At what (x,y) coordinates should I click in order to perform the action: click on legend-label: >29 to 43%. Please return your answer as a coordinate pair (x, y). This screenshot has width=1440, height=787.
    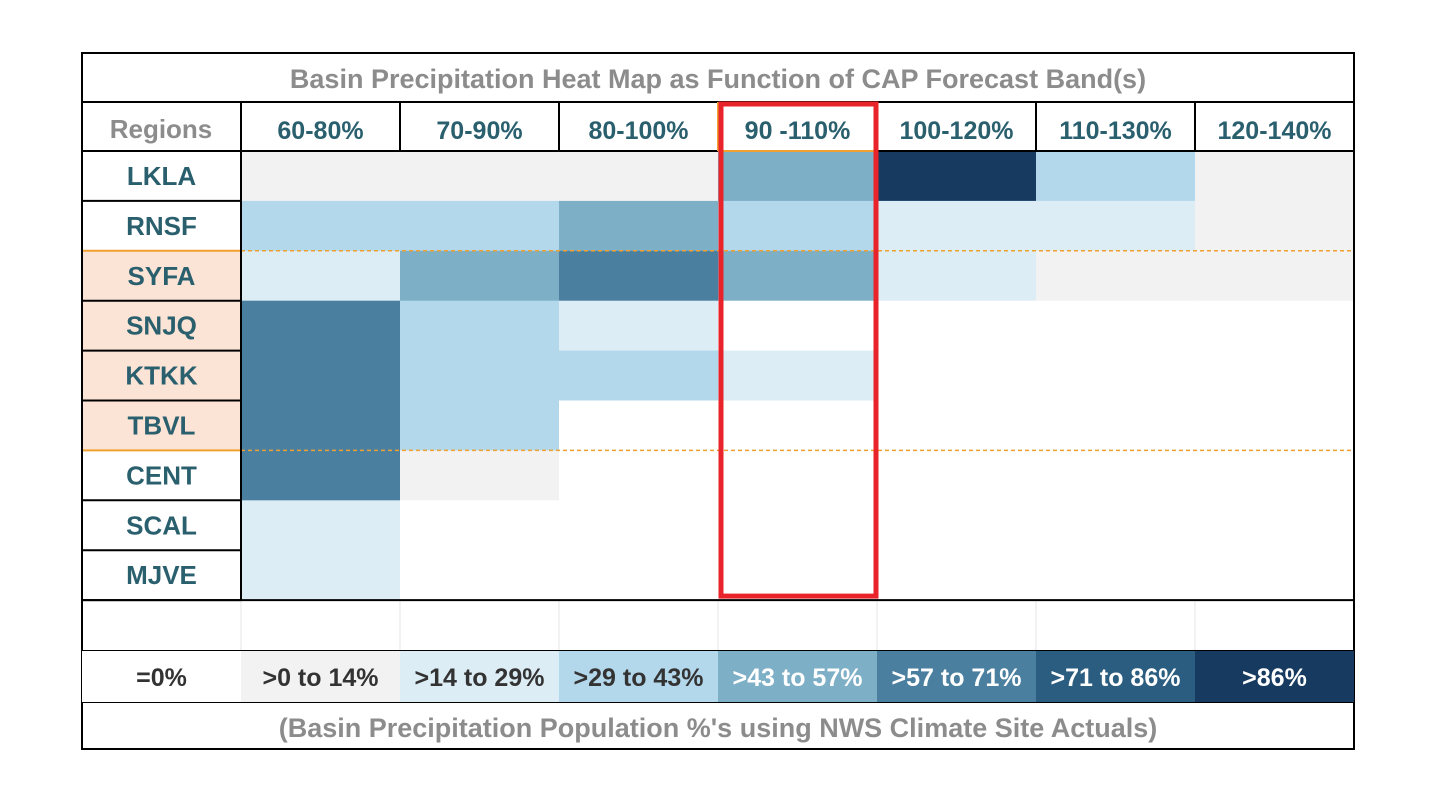
    Looking at the image, I should click on (639, 678).